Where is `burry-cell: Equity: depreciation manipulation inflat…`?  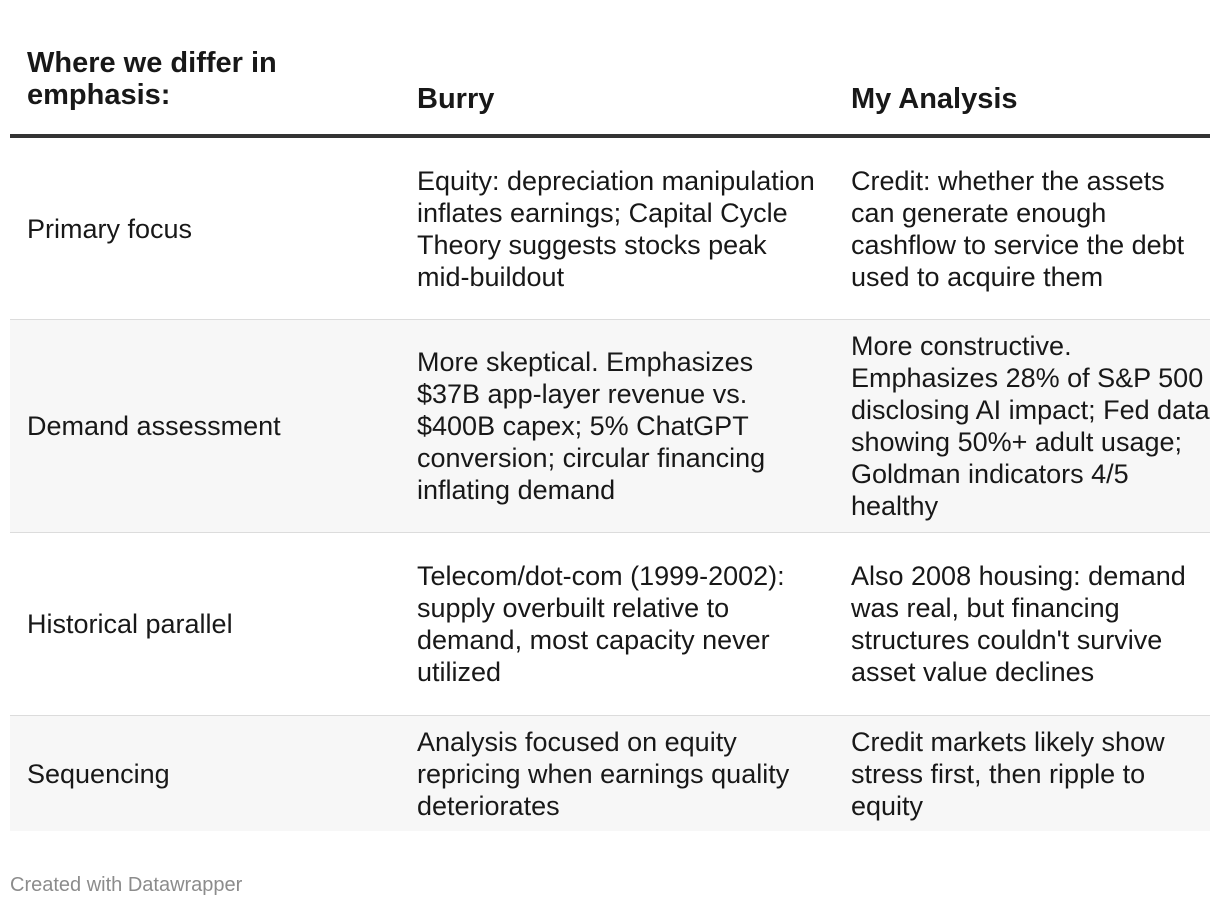 burry-cell: Equity: depreciation manipulation inflat… is located at coordinates (616, 228).